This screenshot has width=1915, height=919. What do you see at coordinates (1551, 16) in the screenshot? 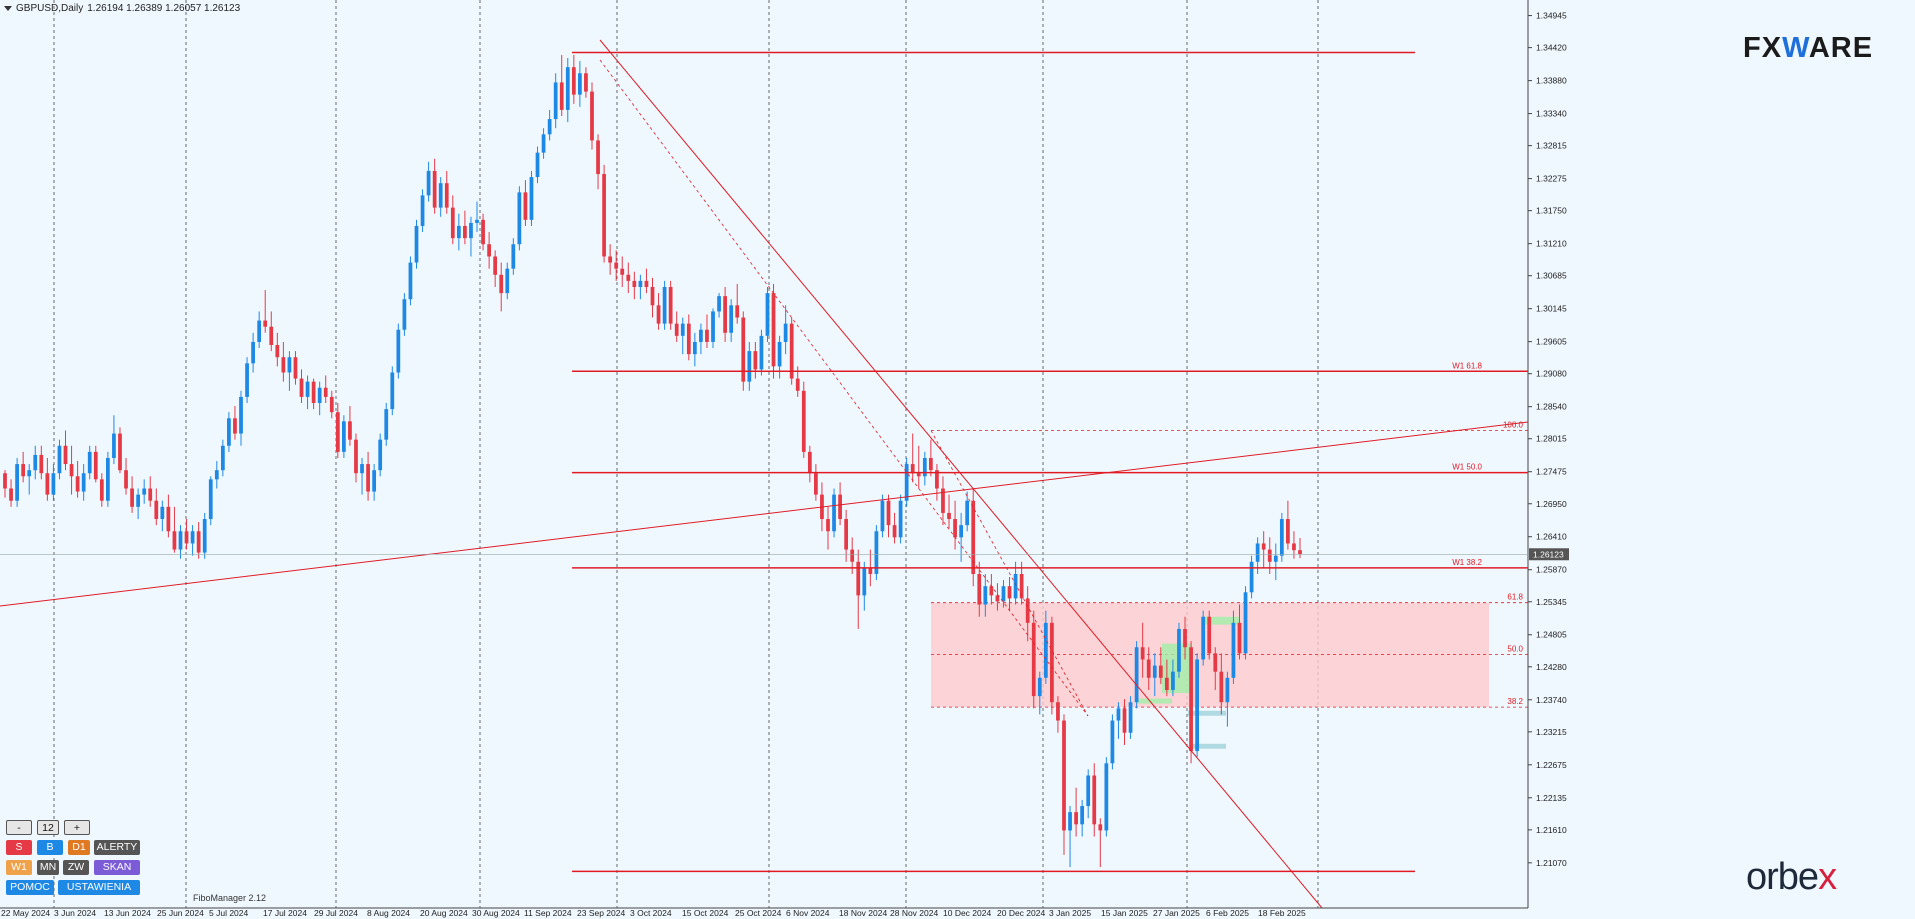
I see `price-tick-label: 1.34945` at bounding box center [1551, 16].